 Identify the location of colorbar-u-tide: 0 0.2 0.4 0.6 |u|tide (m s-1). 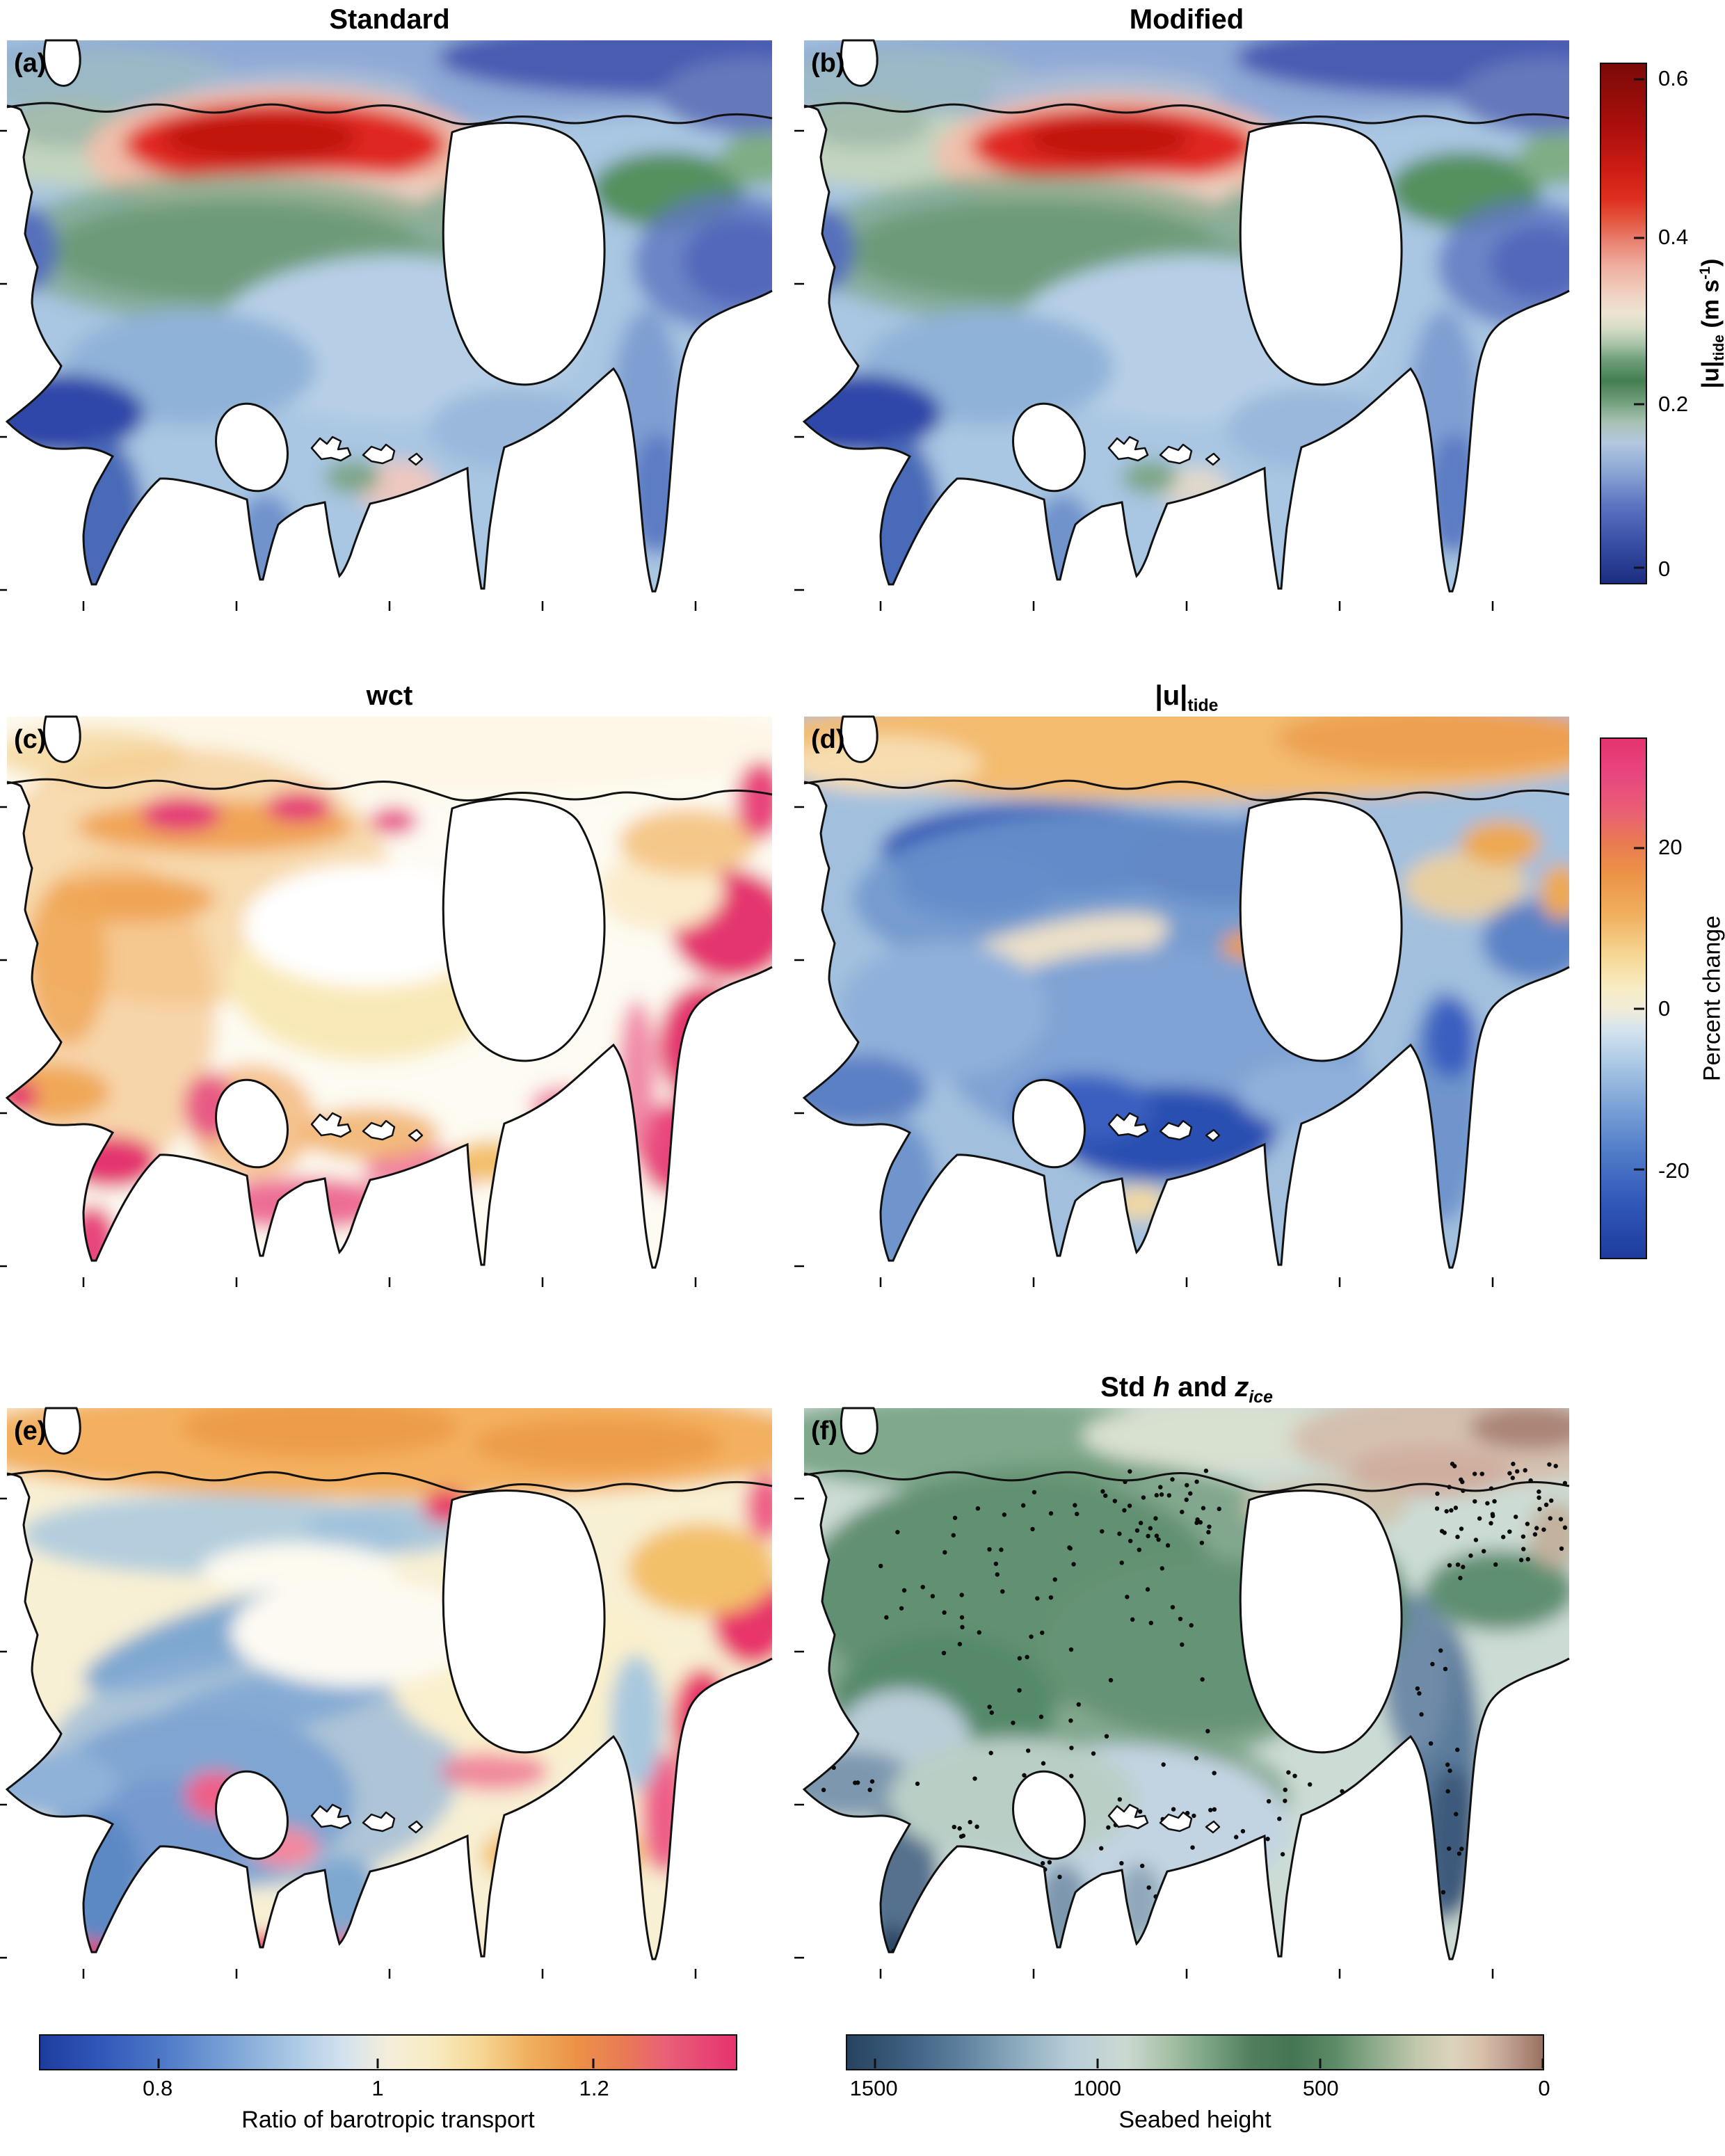
(1662, 323).